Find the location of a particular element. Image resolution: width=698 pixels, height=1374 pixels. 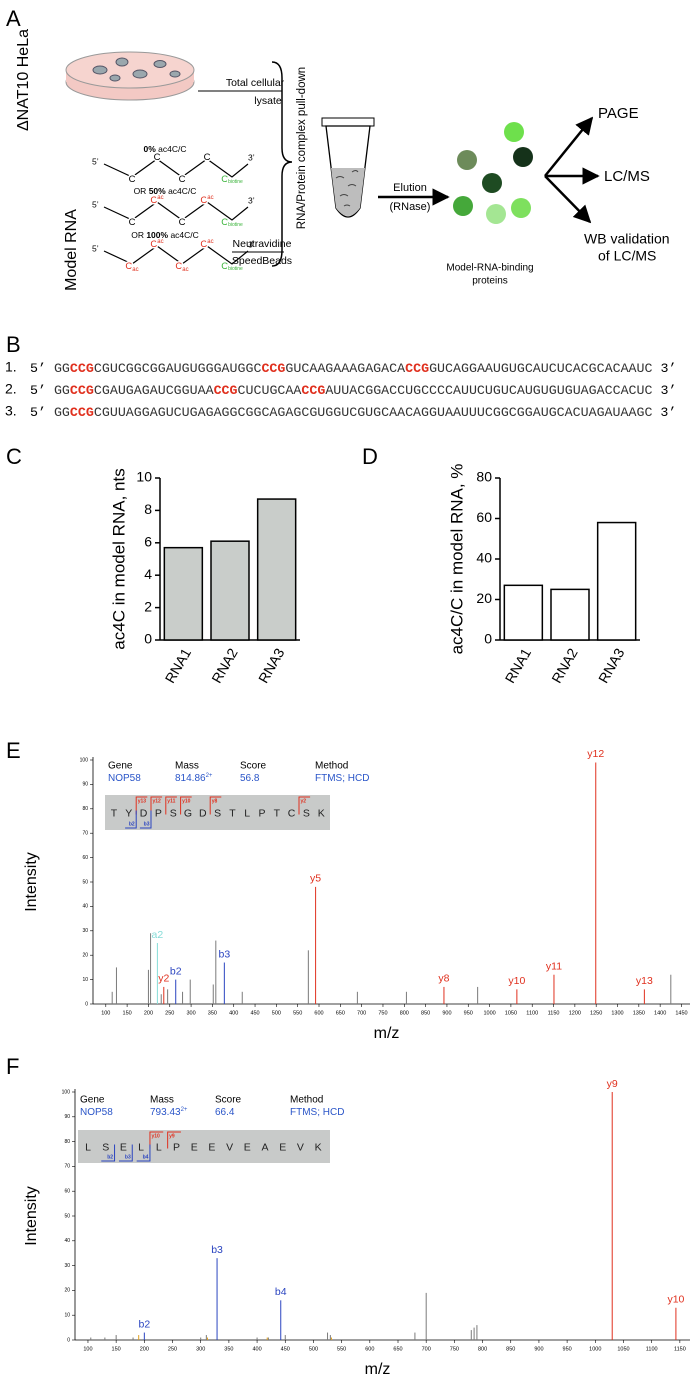

petri-dish is located at coordinates (130, 76).